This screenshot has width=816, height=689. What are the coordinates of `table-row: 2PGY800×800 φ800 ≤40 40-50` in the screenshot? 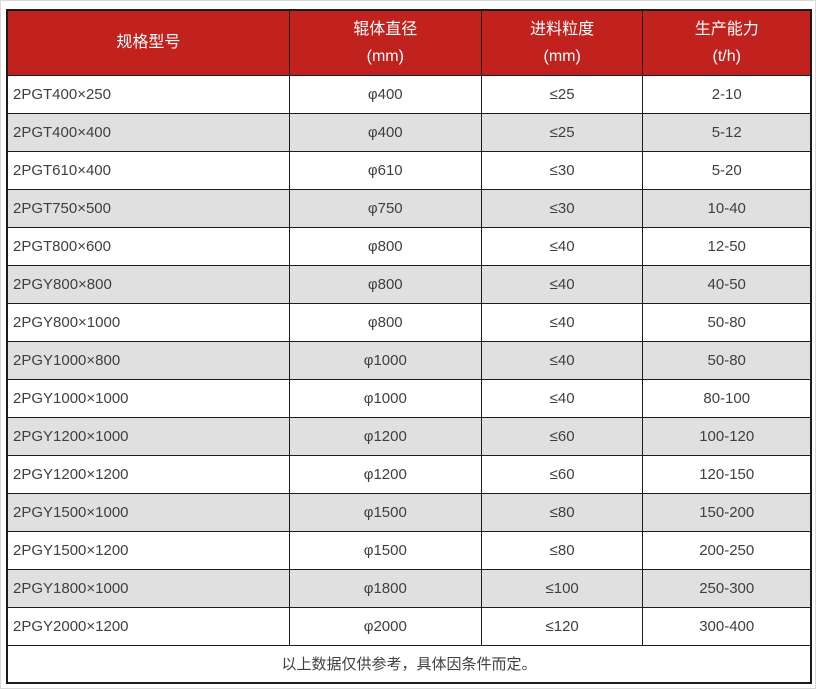 It's located at (409, 284).